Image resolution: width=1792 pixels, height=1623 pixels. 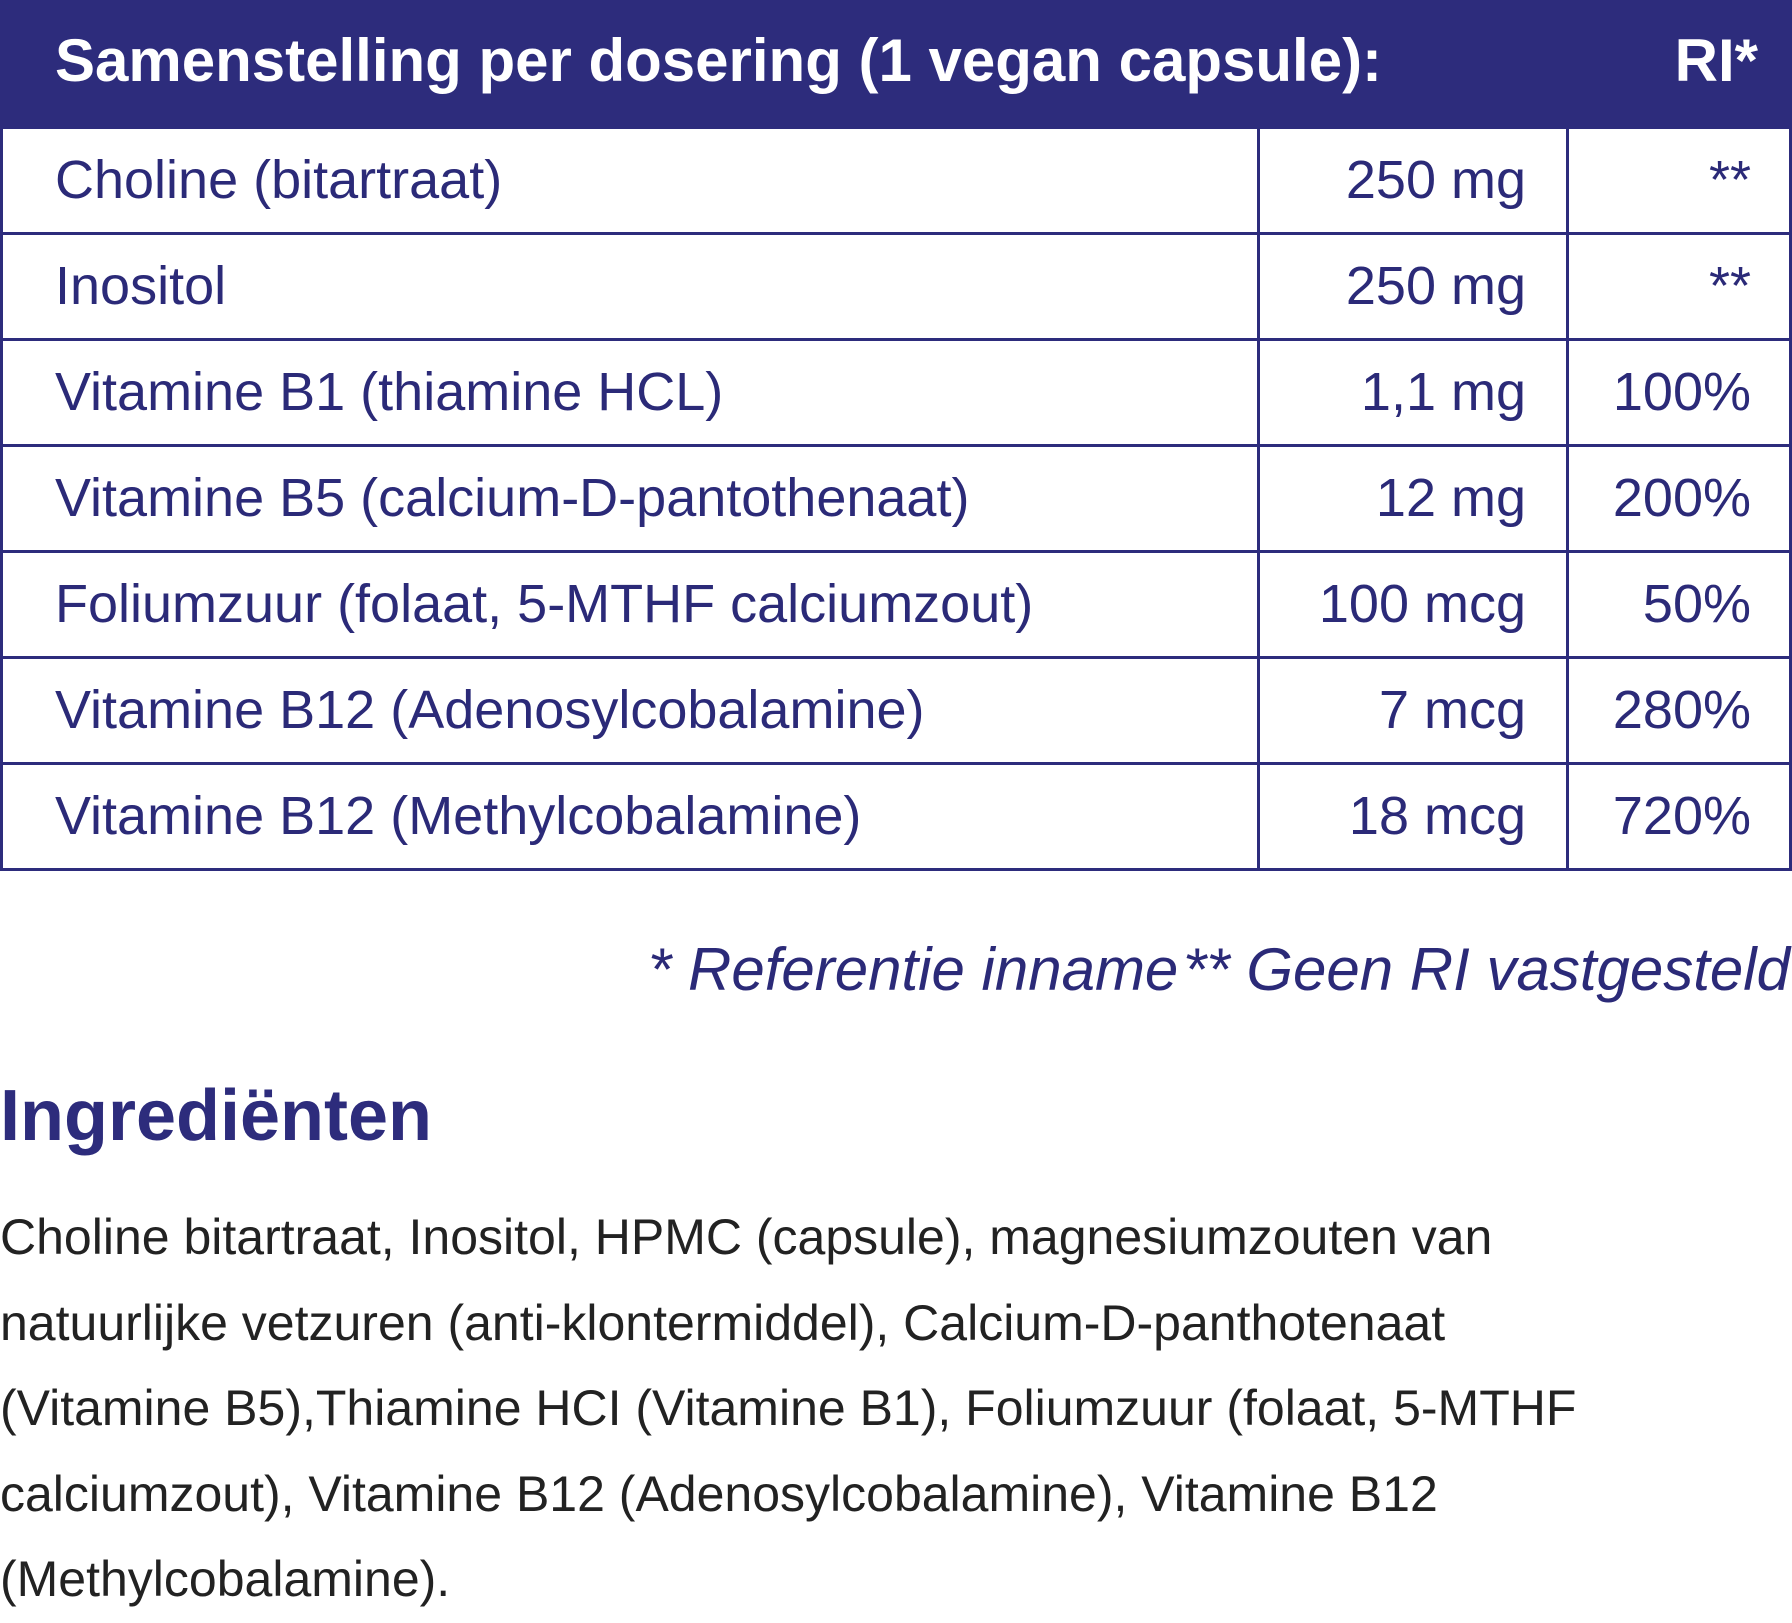 What do you see at coordinates (1414, 604) in the screenshot?
I see `amount: 100 mcg` at bounding box center [1414, 604].